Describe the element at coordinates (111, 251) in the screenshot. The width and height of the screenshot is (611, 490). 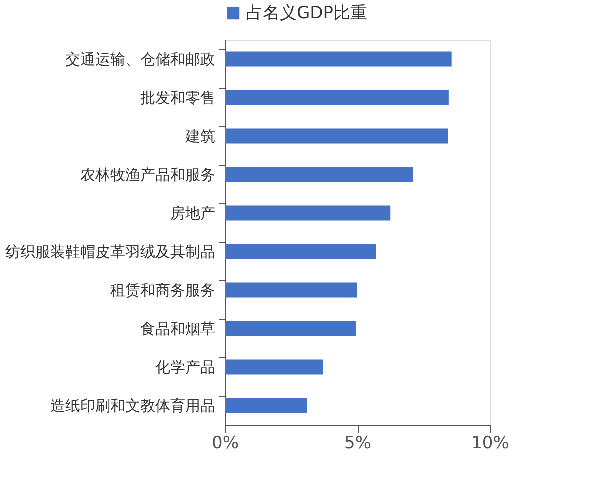
I see `y-tick-label: 纺织服装鞋帽皮革羽绒及其制品` at that location.